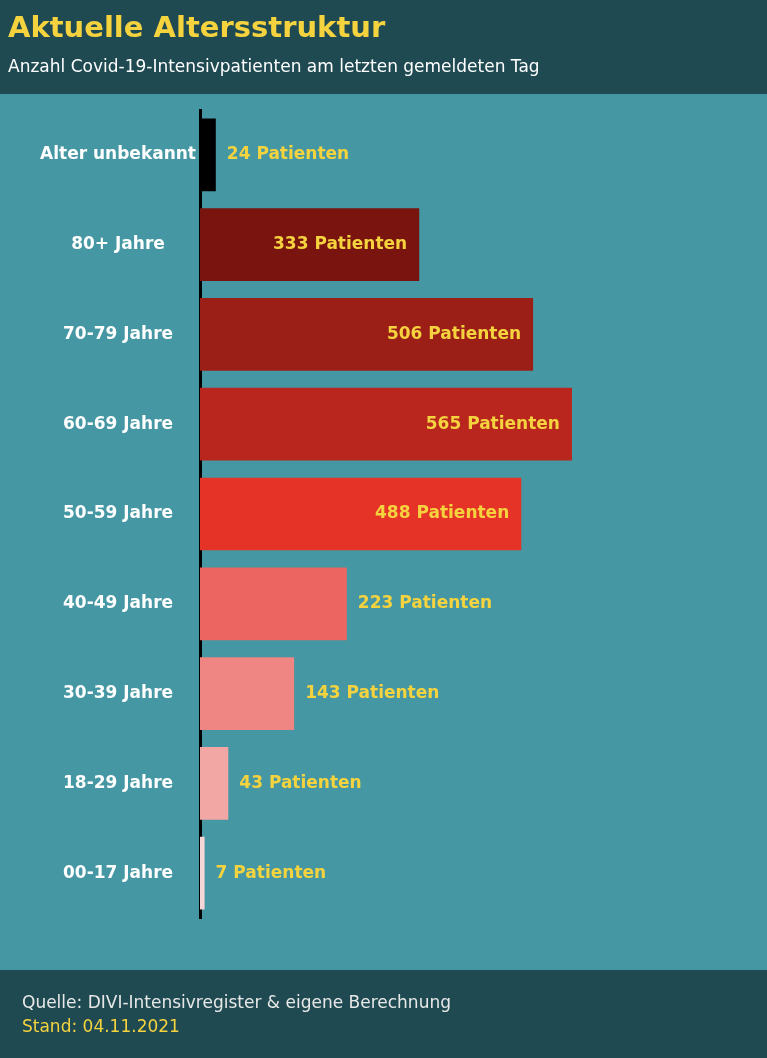  Describe the element at coordinates (237, 1002) in the screenshot. I see `source-note: Quelle: DIVI-Intensivregister & eigene Berechnung` at that location.